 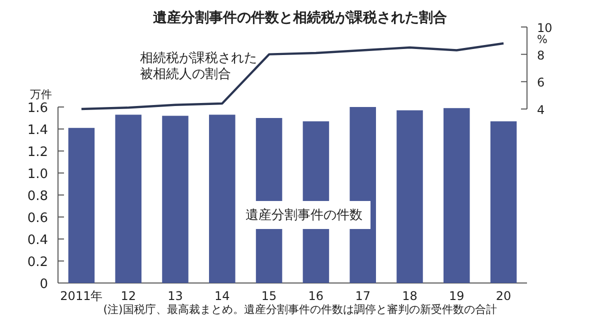 I want to click on x-tick-label: 12, so click(x=128, y=296).